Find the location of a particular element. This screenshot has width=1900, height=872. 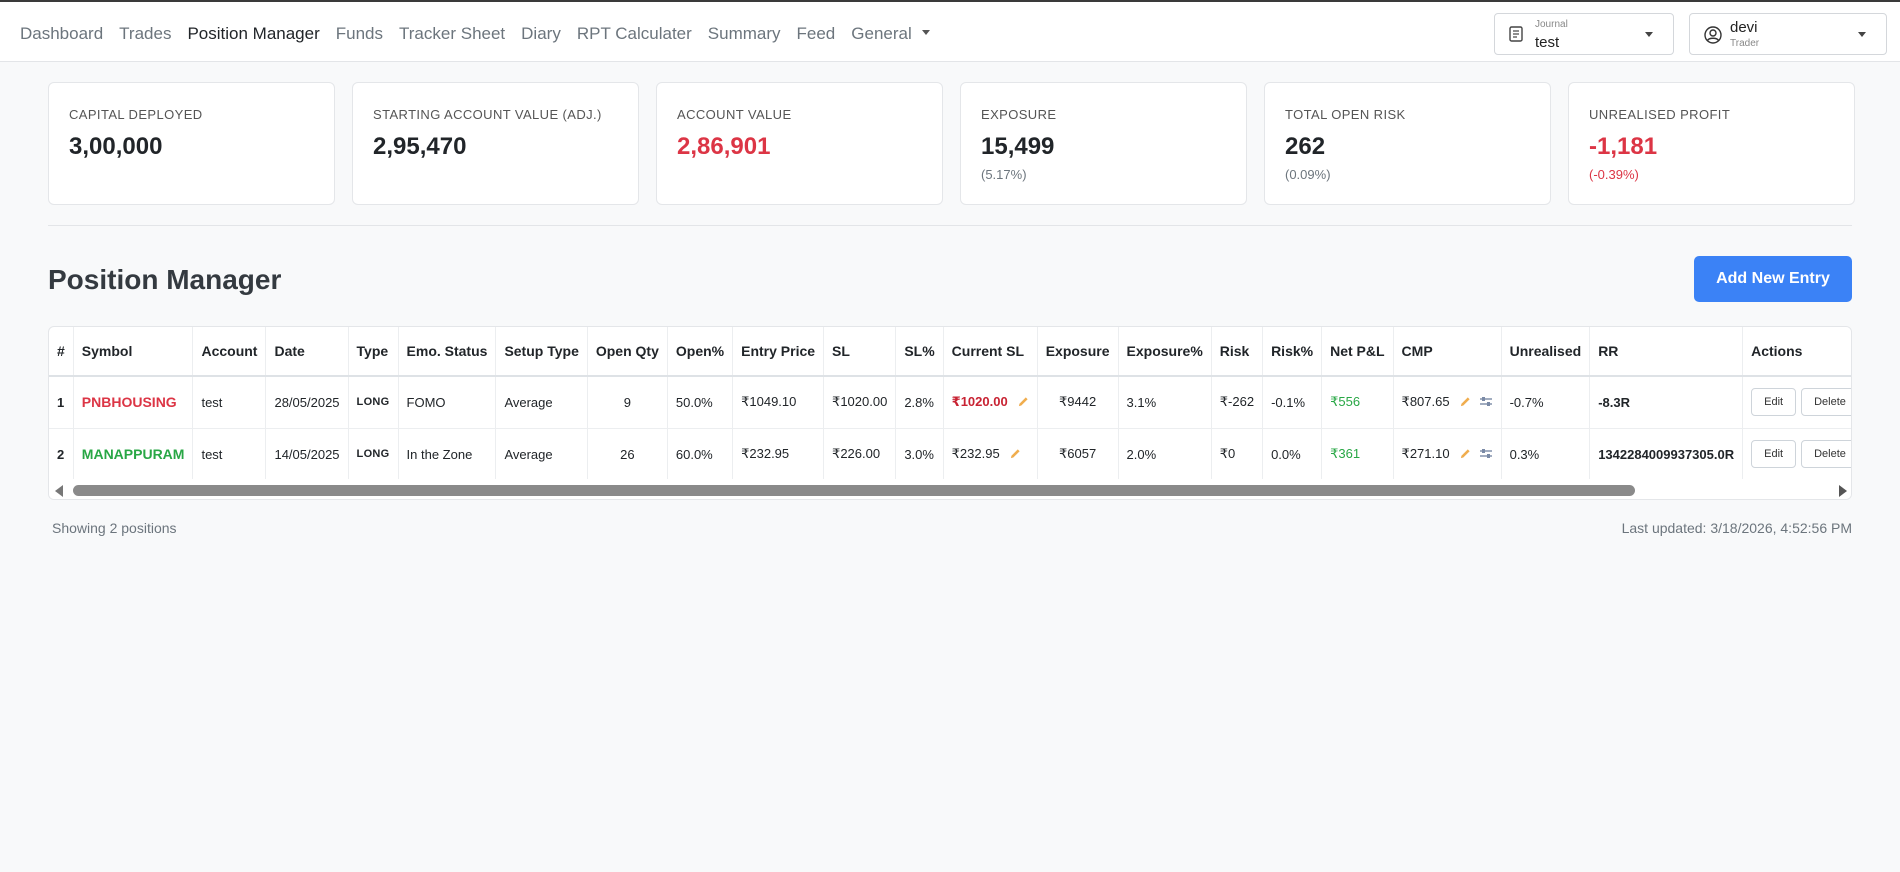

col-header: Actions is located at coordinates (1796, 352).